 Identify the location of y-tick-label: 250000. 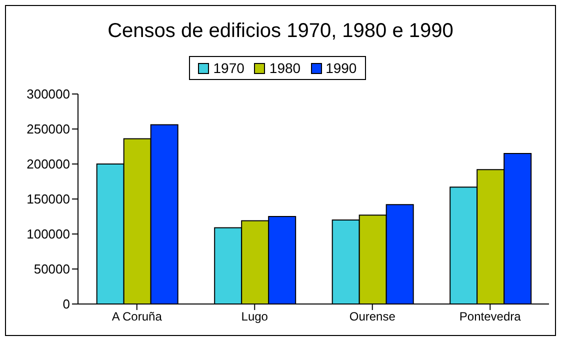
(48, 129).